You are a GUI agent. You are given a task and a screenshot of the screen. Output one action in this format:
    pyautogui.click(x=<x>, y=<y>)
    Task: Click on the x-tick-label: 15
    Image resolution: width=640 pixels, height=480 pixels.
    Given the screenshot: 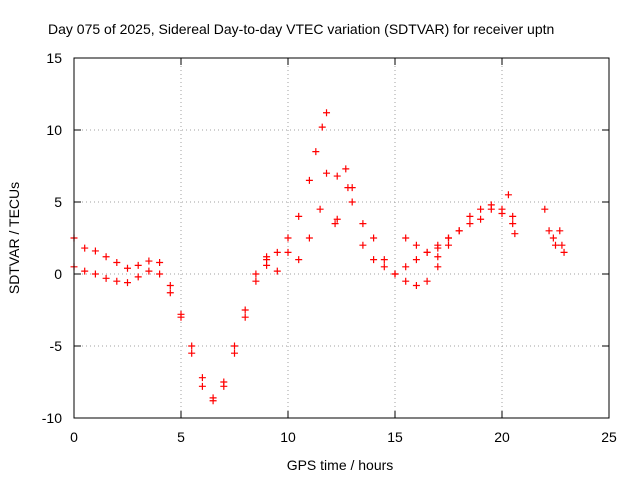 What is the action you would take?
    pyautogui.click(x=395, y=437)
    